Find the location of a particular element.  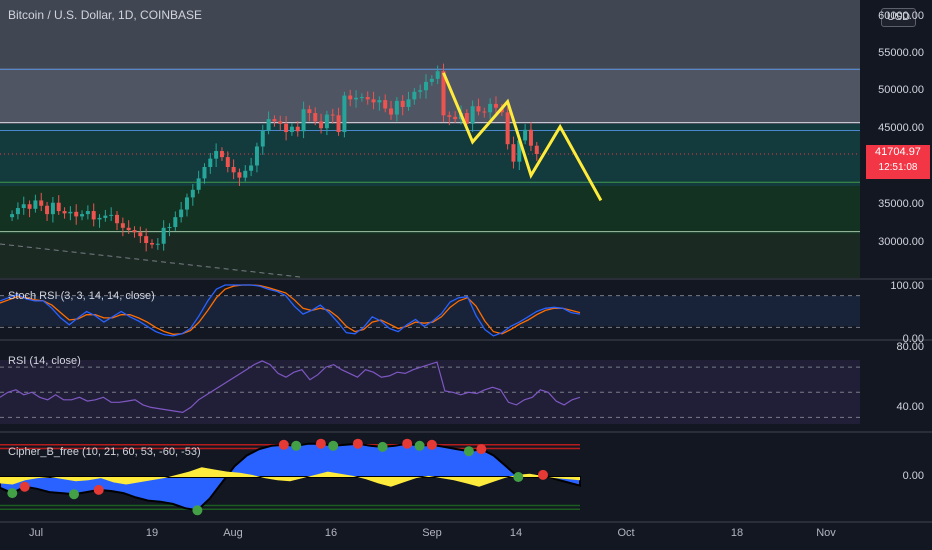

cipher-label: Cipher_B_free (10, 21, 60, 53, -60, -53) is located at coordinates (104, 452).